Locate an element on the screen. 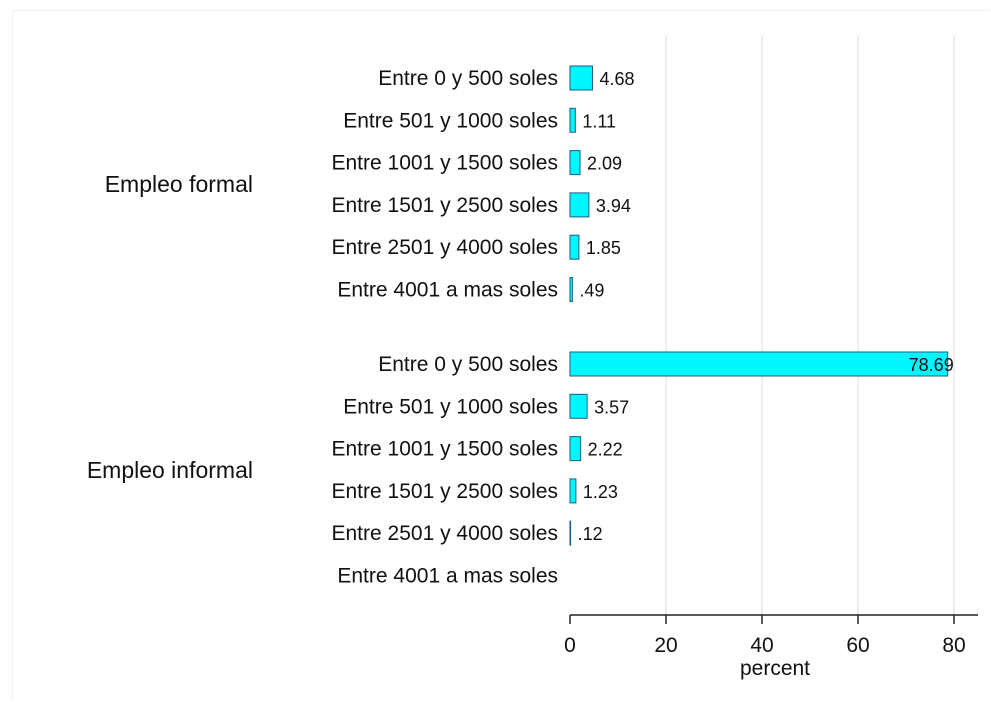  data-label: 4.68 is located at coordinates (616, 79).